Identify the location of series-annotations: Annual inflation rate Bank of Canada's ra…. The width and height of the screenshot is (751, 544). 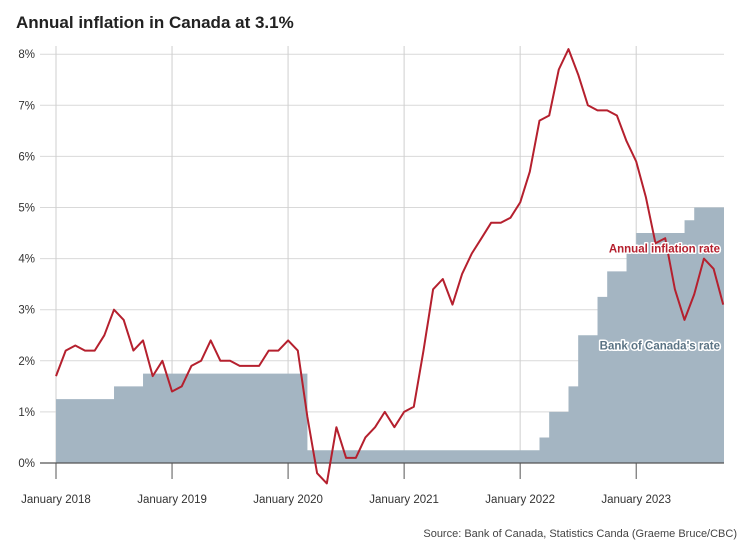
(659, 298).